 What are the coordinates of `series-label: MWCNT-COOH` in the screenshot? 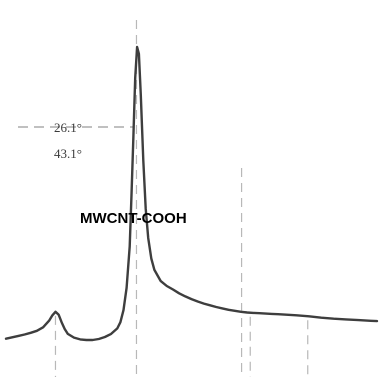 It's located at (133, 218).